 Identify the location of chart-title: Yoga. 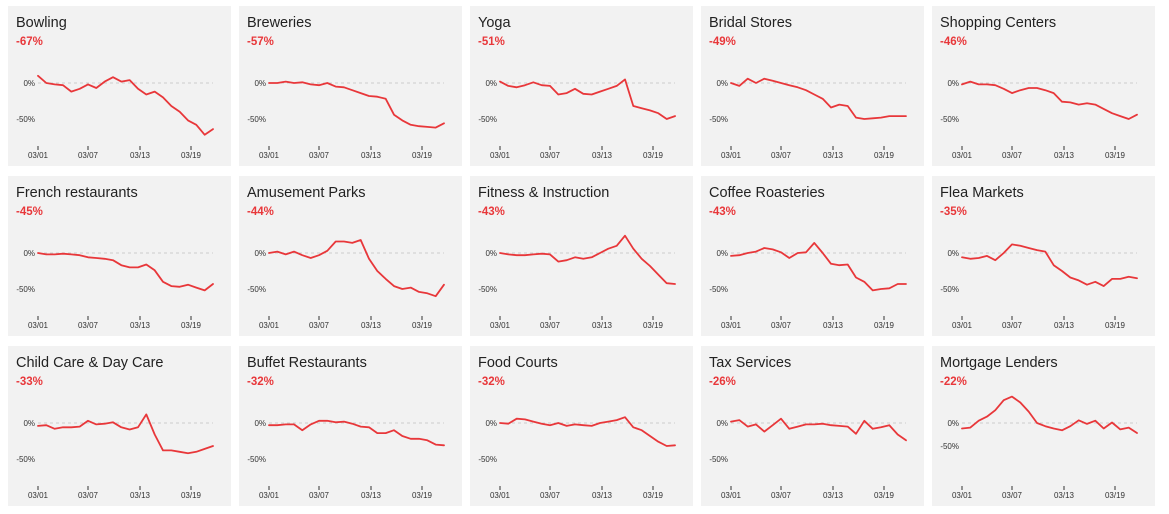
(494, 23).